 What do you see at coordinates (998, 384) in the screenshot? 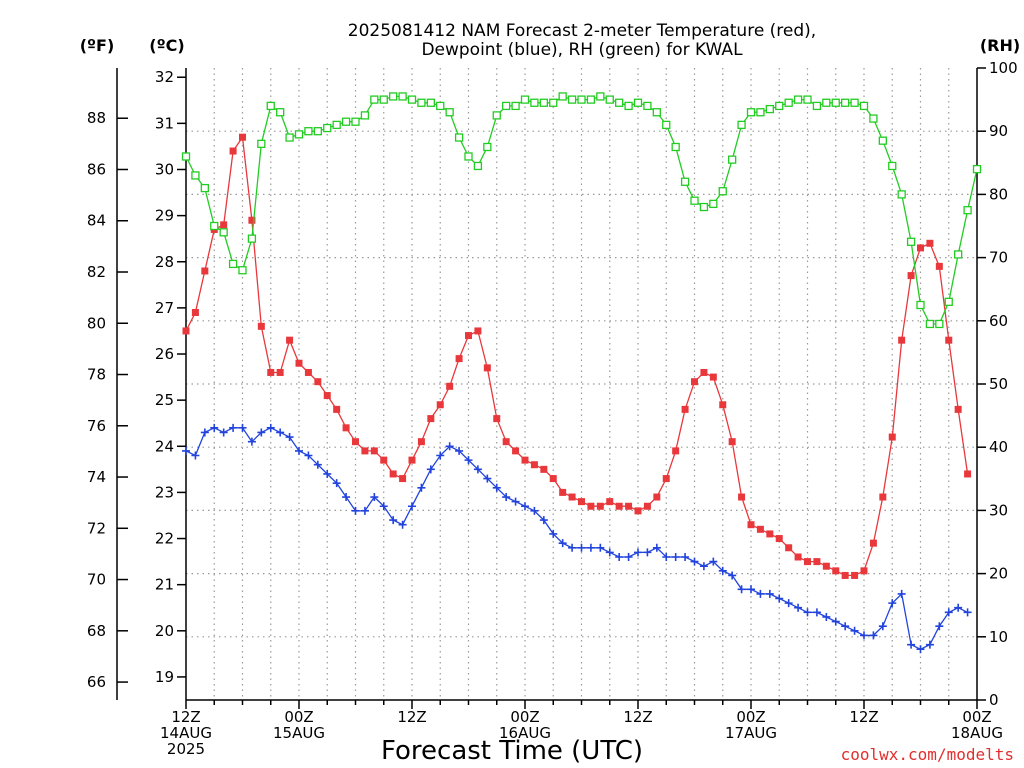
I see `rh-tick-label: 50` at bounding box center [998, 384].